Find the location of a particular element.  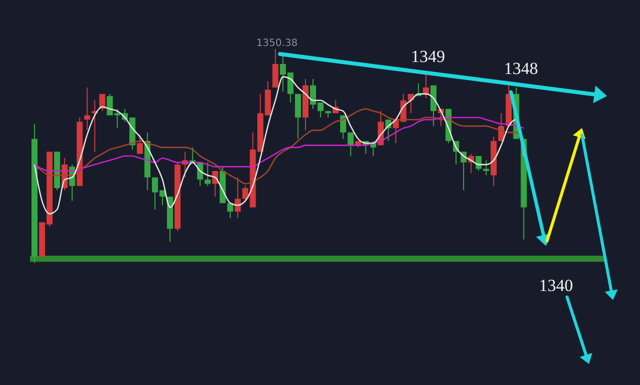

annotation: 1350.38 is located at coordinates (277, 43).